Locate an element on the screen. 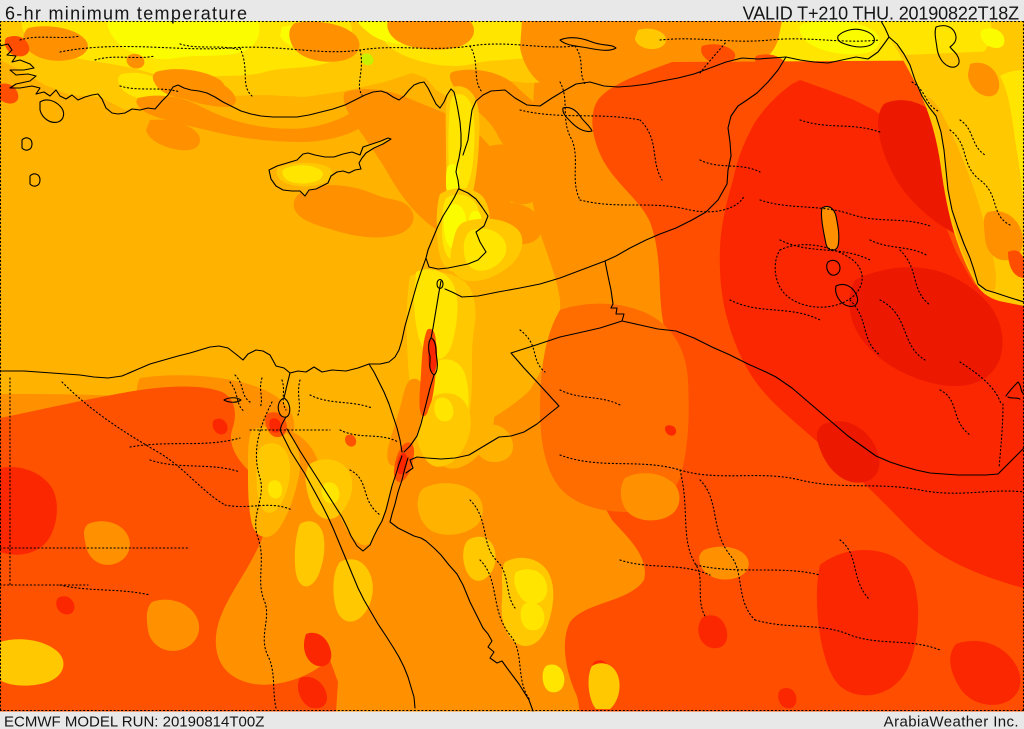 This screenshot has height=729, width=1024. svg-text: ECMWF MODEL RUN: 20190814T00Z is located at coordinates (134, 721).